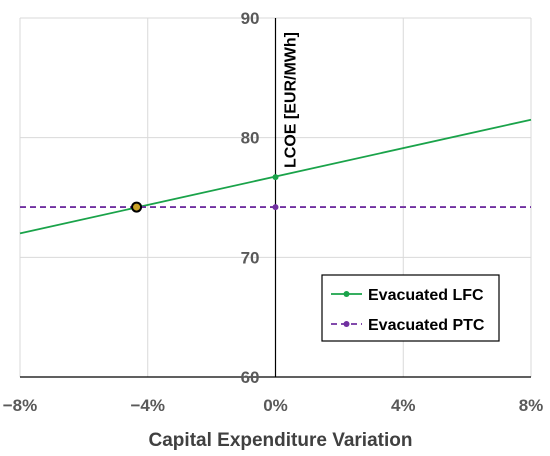 Image resolution: width=550 pixels, height=456 pixels. I want to click on legend: Evacuated LFC Evacuated PTC, so click(410, 308).